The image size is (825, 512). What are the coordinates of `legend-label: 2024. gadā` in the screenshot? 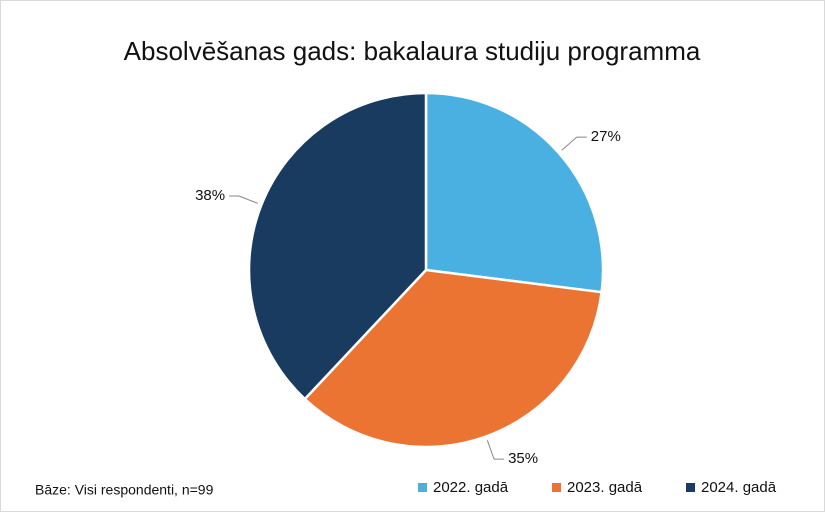 It's located at (739, 487).